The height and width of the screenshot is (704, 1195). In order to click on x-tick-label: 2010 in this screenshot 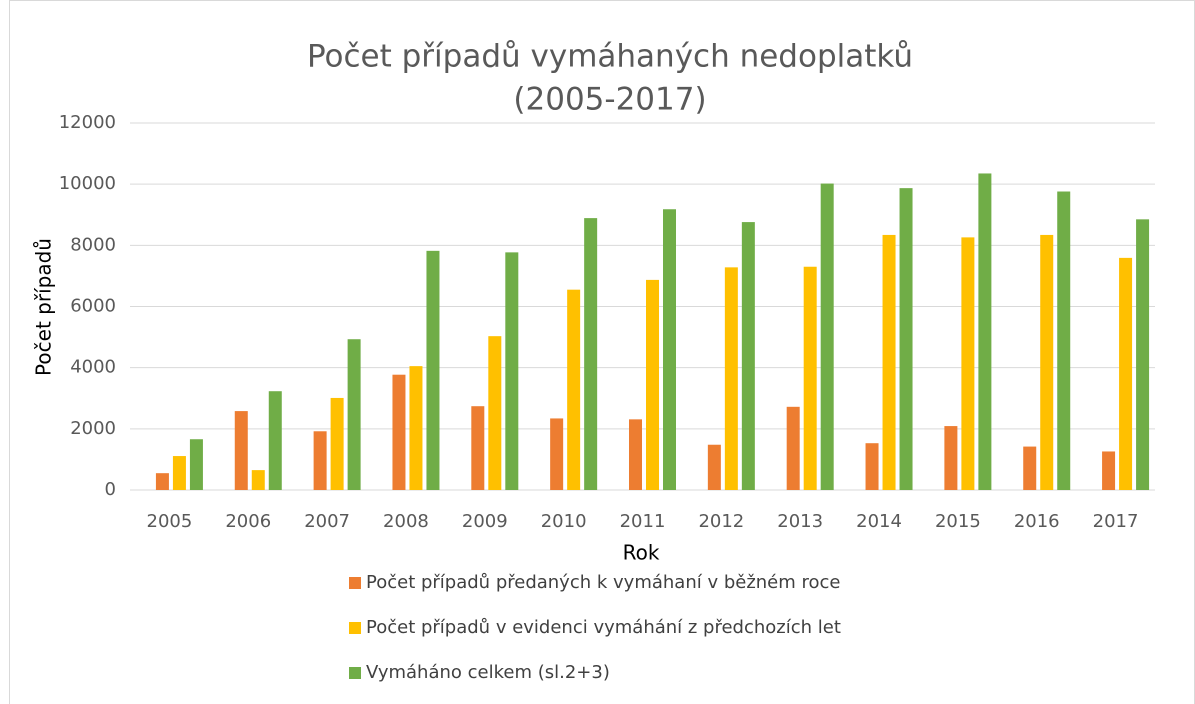, I will do `click(564, 521)`.